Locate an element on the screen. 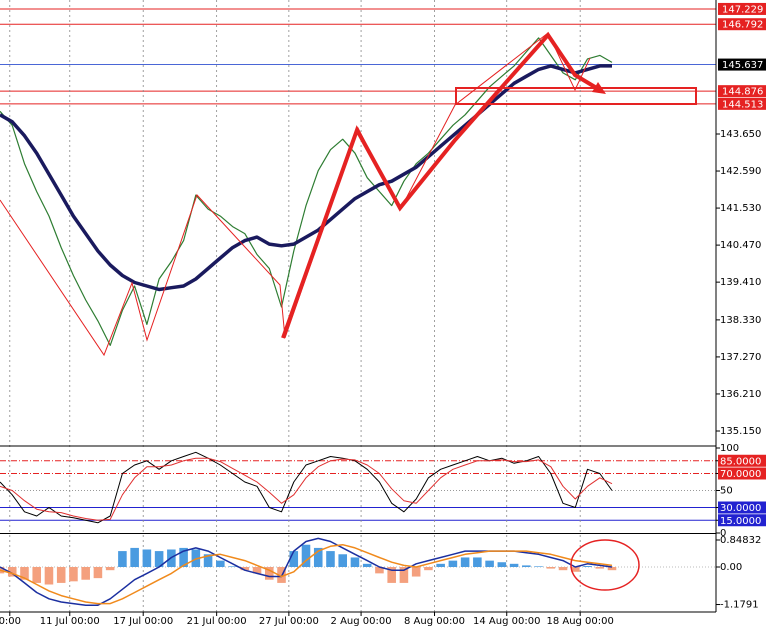 The image size is (770, 630). x-tick-label: 14 Aug 00:00 is located at coordinates (506, 621).